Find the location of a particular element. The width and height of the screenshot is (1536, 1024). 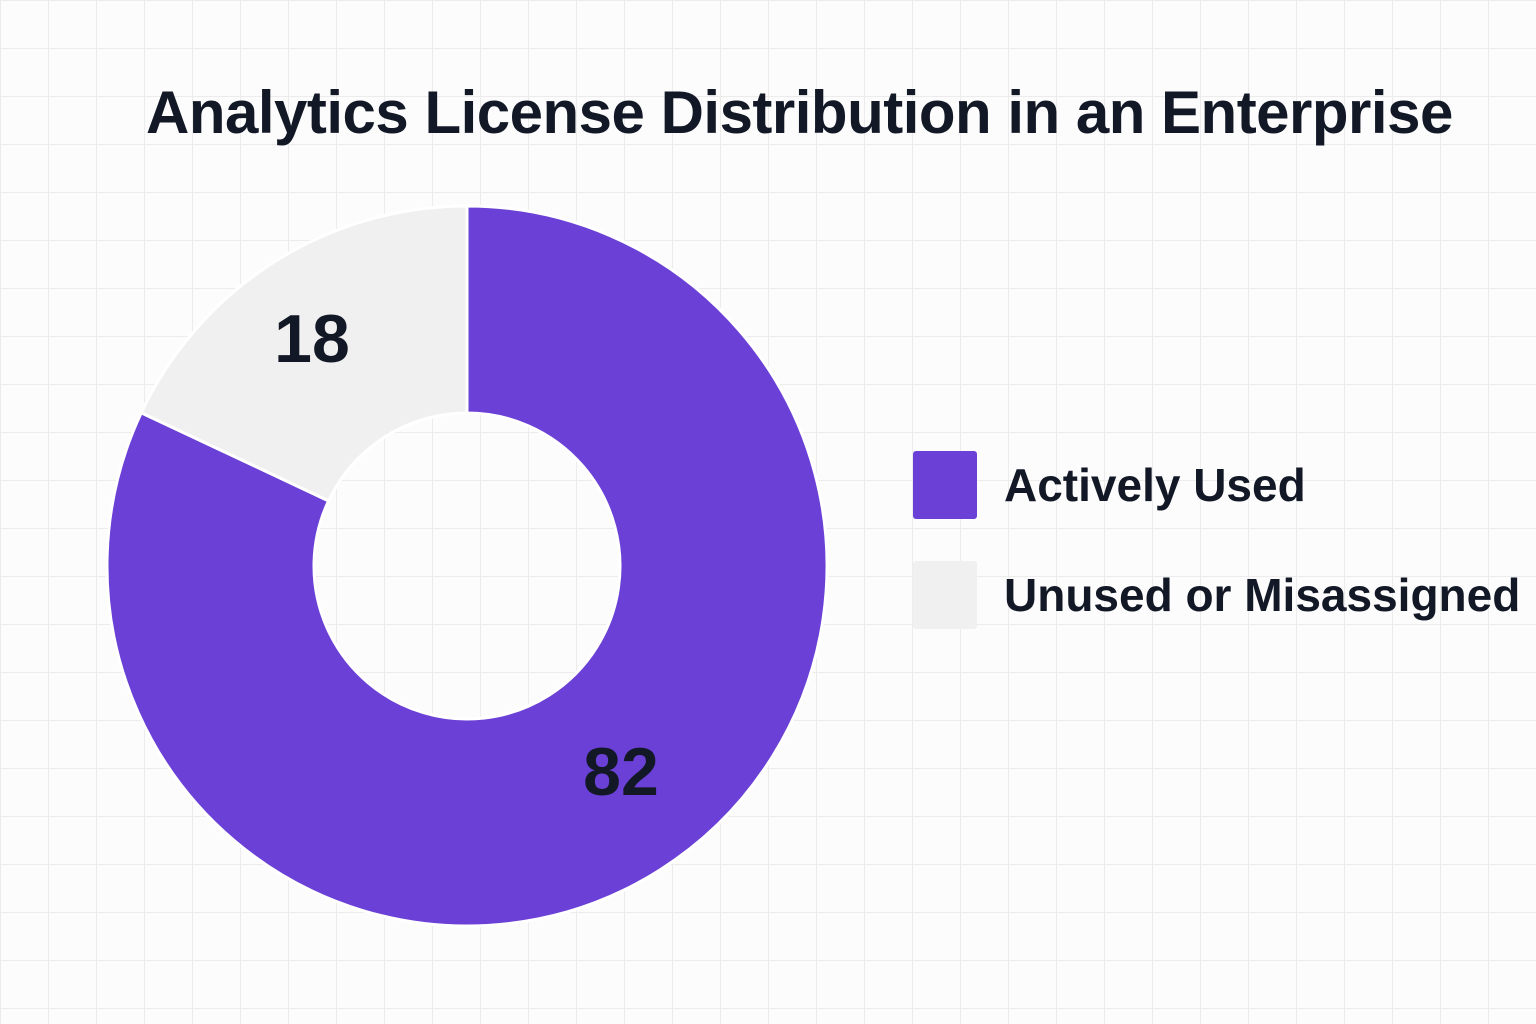

legend-label-actively-used: Actively Used is located at coordinates (1155, 485).